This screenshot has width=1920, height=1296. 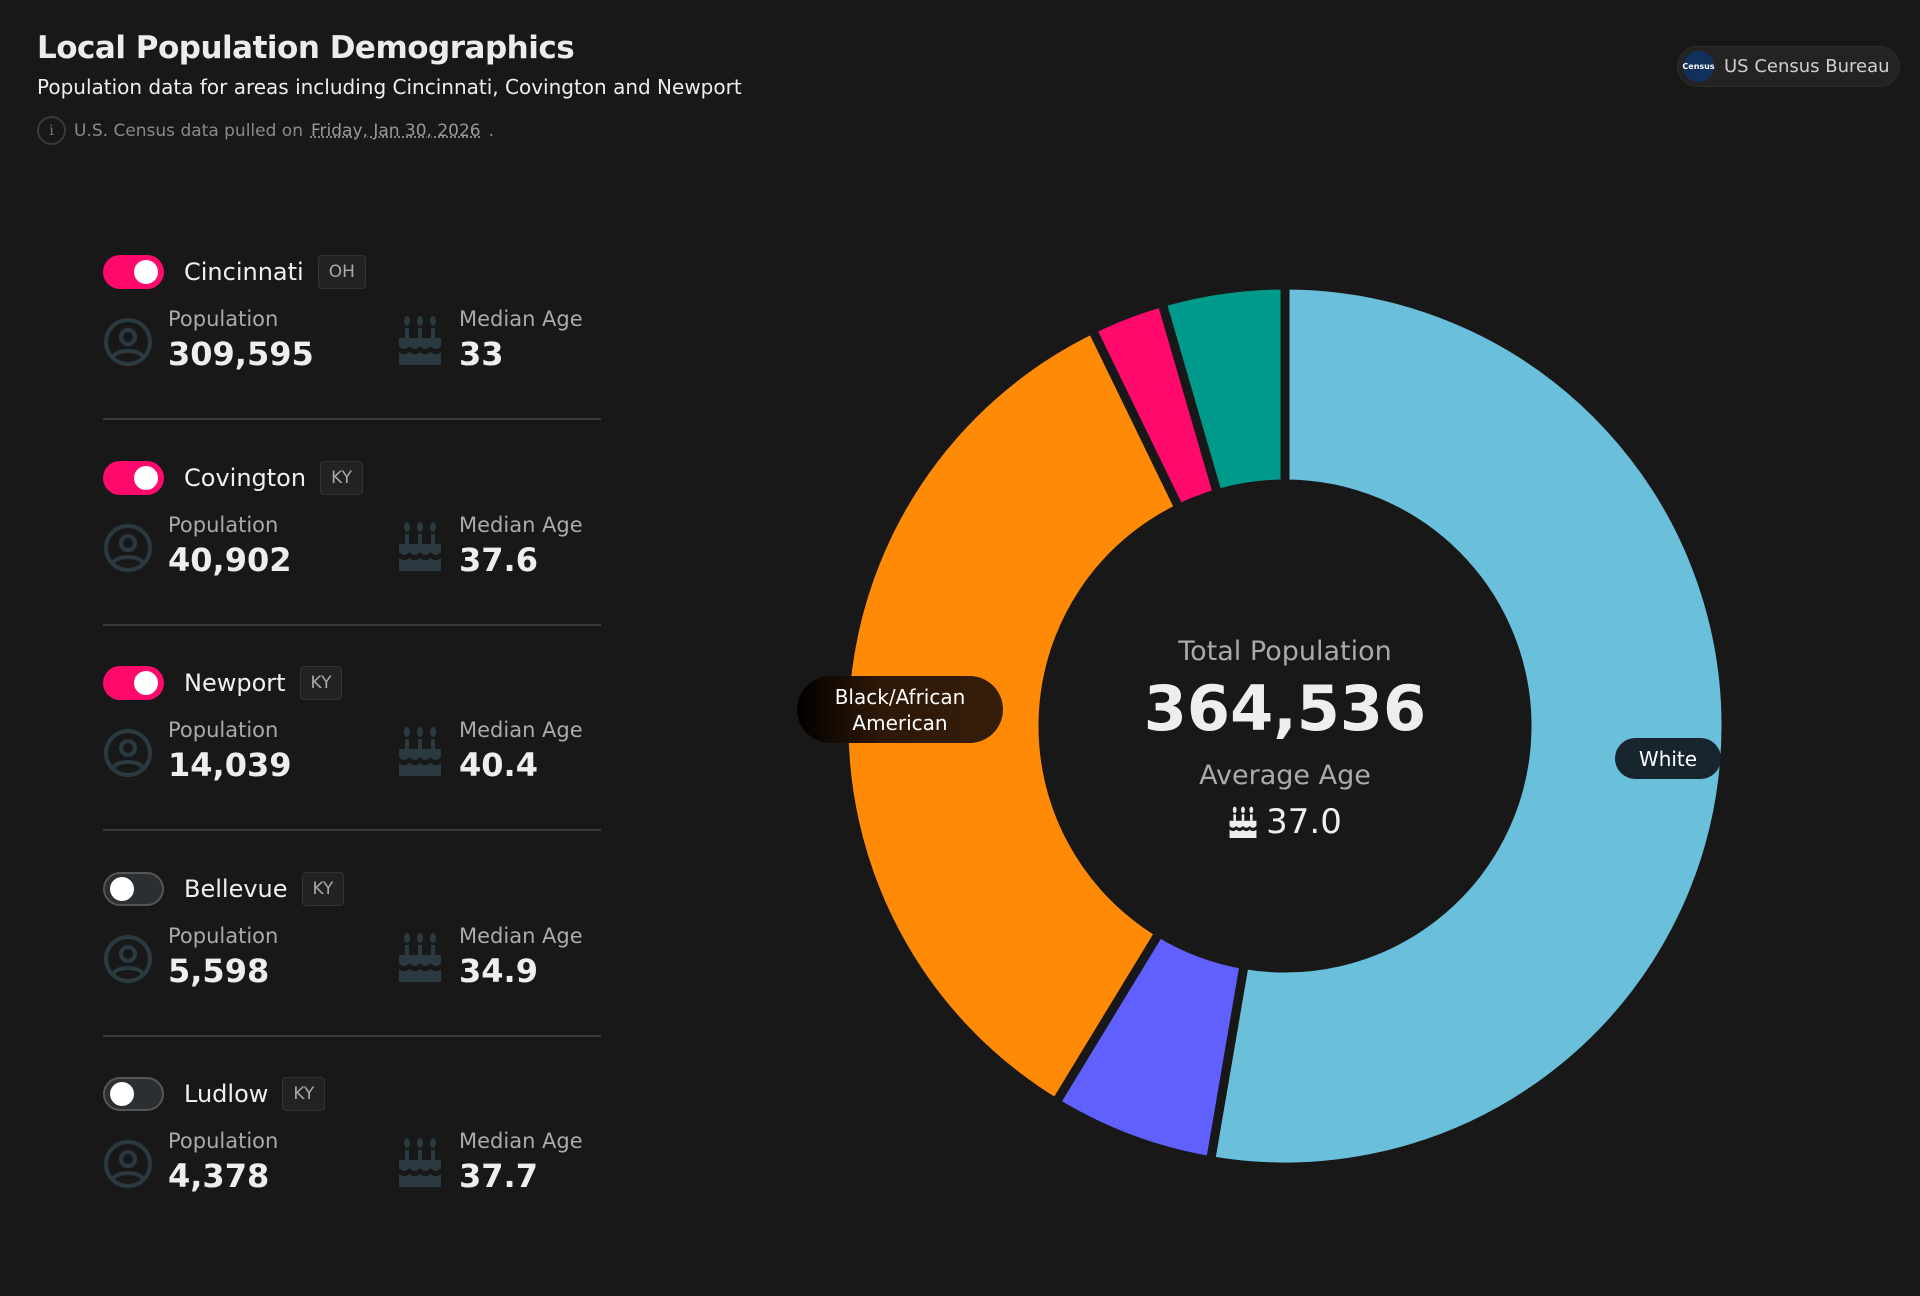 What do you see at coordinates (491, 130) in the screenshot?
I see `info-suffix: .` at bounding box center [491, 130].